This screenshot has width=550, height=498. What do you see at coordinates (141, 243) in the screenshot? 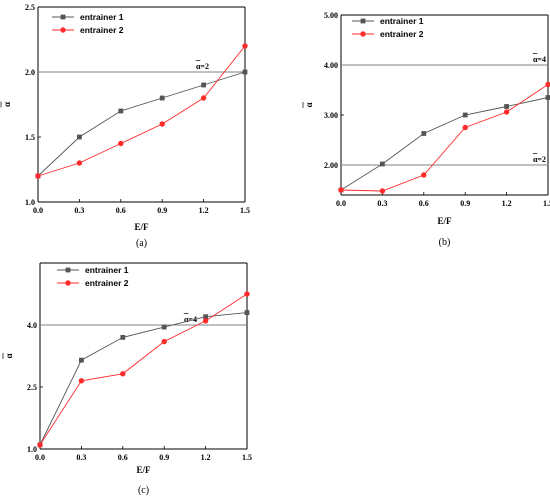
I see `panel-label-a: (a)` at bounding box center [141, 243].